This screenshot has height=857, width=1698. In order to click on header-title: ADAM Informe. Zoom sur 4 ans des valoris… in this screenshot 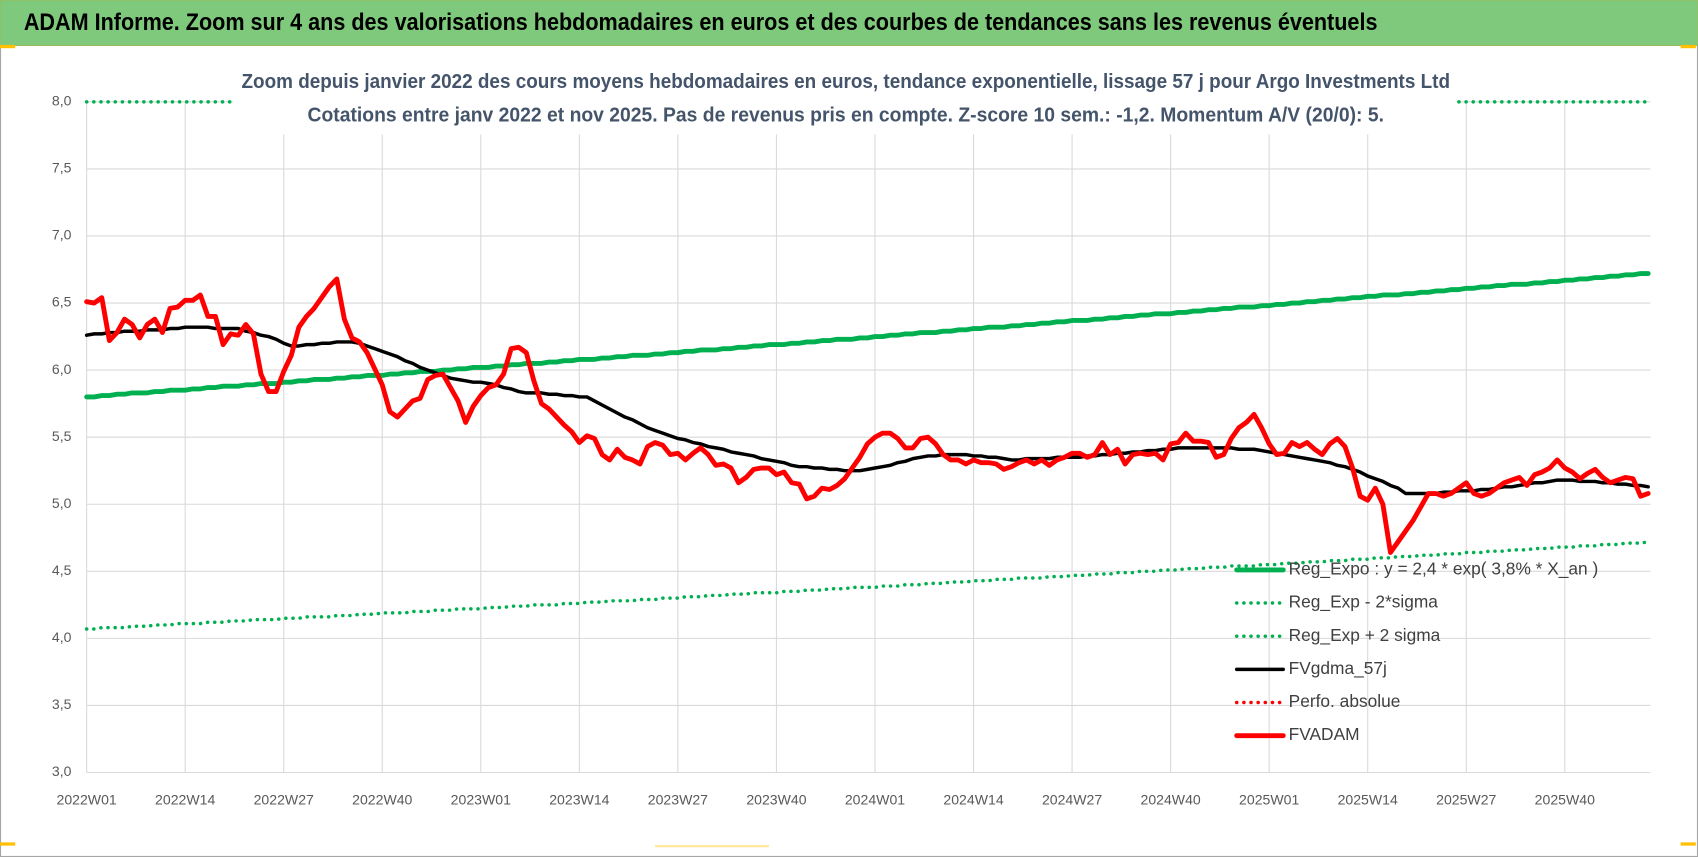, I will do `click(701, 22)`.